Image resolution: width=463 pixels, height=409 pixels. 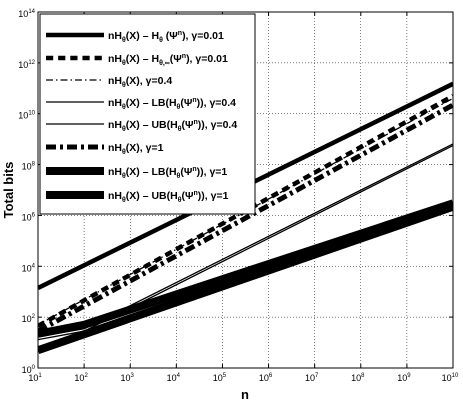 I want to click on legend-label-s1: nHθ(X) – Hθ (Ψn), γ=0.01, so click(x=166, y=37).